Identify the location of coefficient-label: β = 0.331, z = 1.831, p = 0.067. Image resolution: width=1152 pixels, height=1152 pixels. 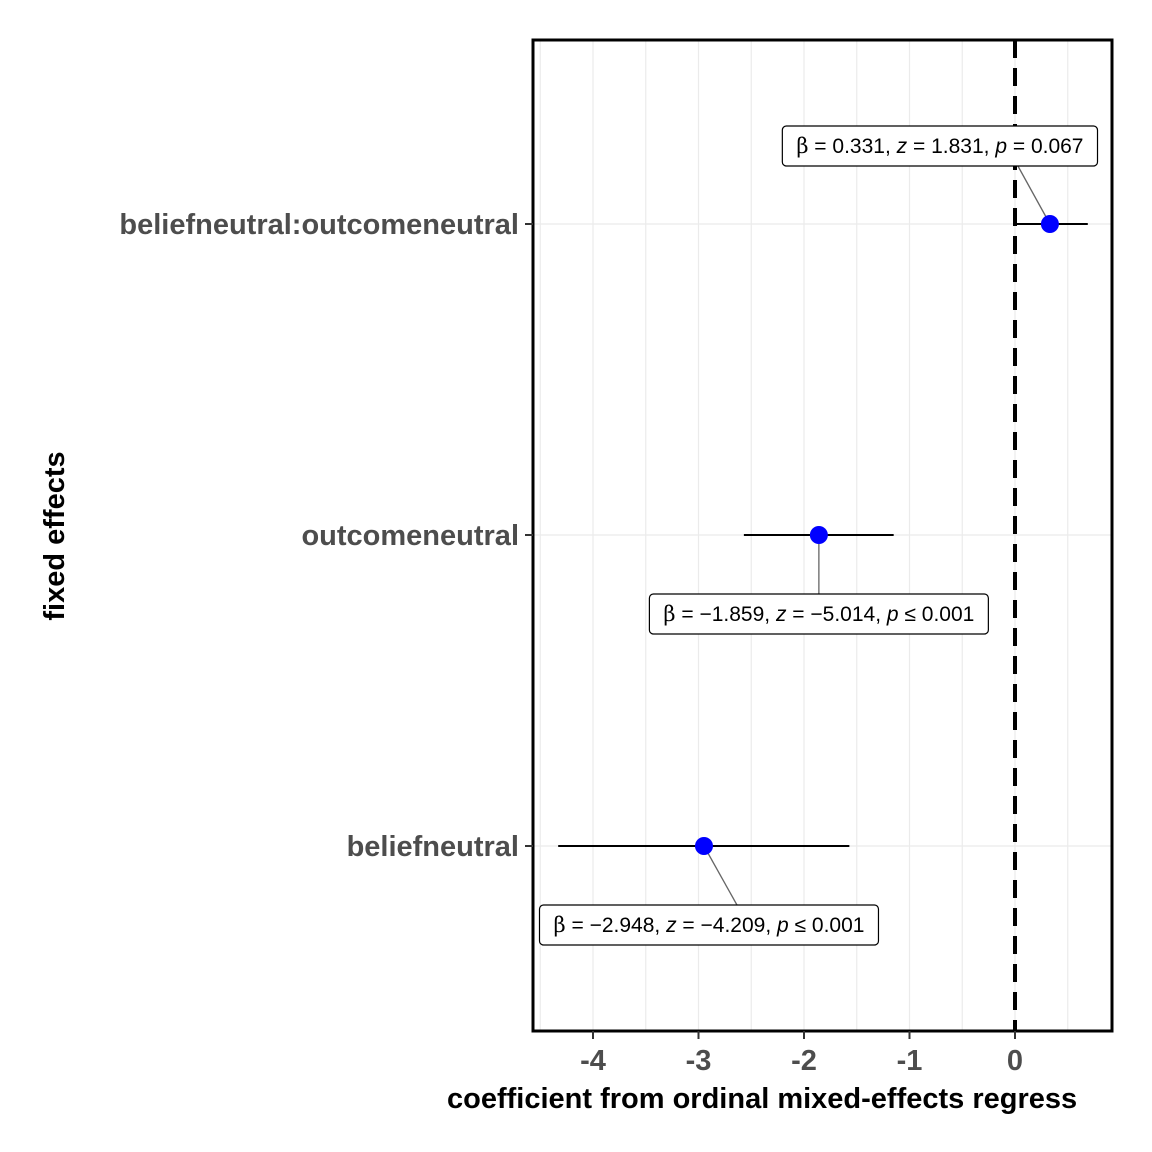
(940, 146).